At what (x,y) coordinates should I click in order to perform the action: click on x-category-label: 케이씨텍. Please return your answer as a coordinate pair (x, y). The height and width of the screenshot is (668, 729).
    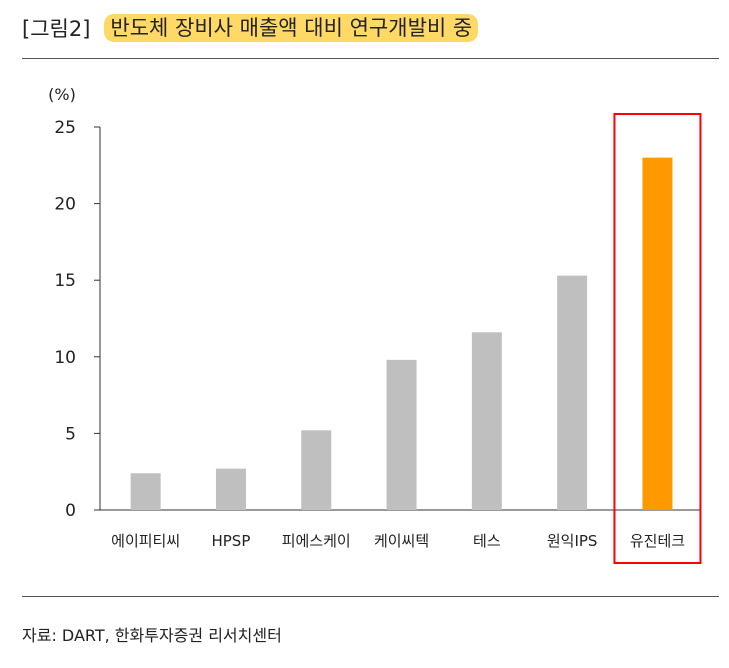
    Looking at the image, I should click on (401, 541).